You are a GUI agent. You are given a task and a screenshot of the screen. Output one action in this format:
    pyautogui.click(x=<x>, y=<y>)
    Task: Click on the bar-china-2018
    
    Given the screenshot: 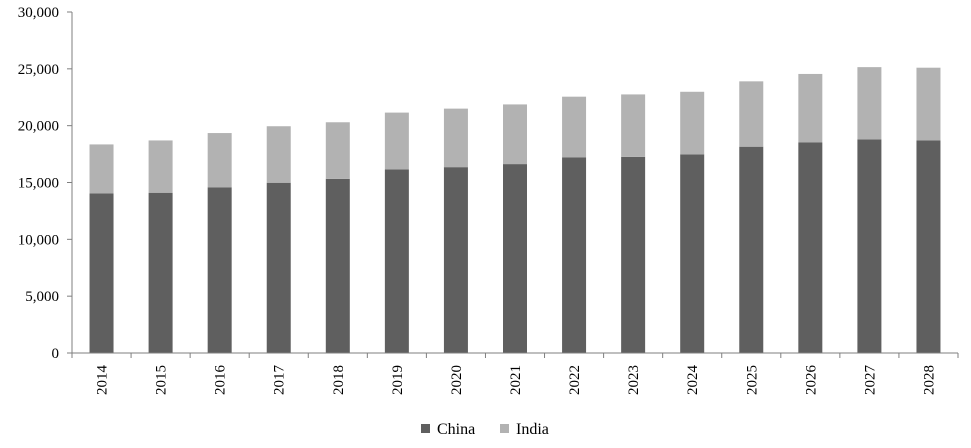 What is the action you would take?
    pyautogui.click(x=337, y=265)
    